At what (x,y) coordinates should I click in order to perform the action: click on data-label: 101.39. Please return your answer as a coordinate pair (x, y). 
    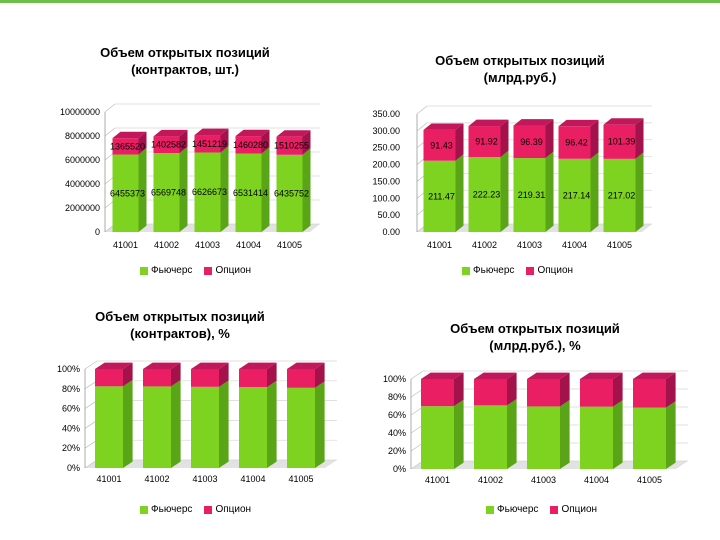
    Looking at the image, I should click on (622, 142).